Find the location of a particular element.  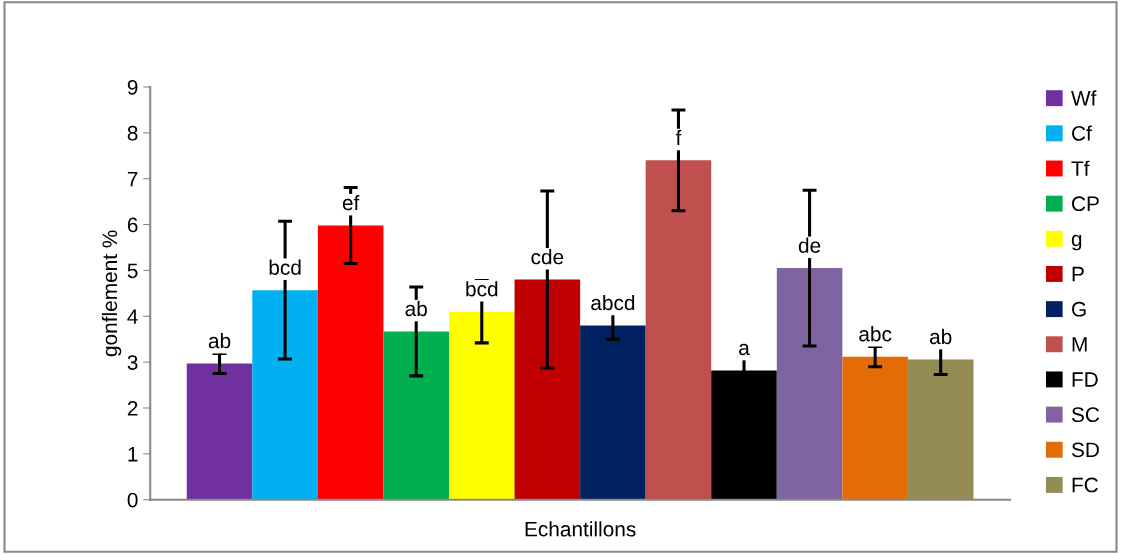

data-label: f is located at coordinates (678, 137).